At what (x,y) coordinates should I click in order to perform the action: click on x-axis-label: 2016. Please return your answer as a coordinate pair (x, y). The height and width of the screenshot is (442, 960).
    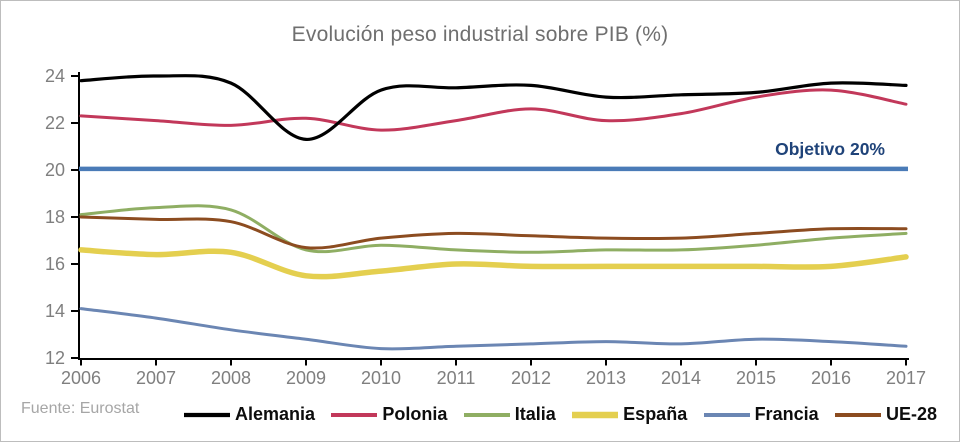
    Looking at the image, I should click on (831, 378).